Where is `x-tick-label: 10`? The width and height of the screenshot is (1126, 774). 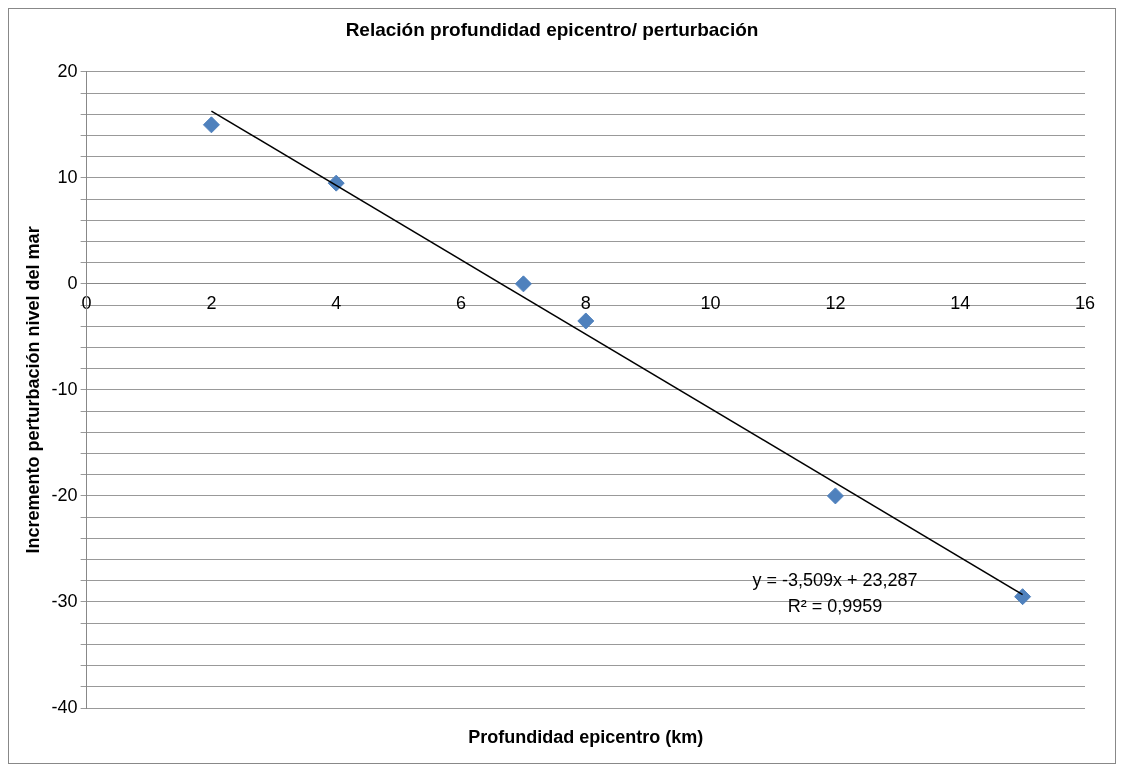
x-tick-label: 10 is located at coordinates (710, 302).